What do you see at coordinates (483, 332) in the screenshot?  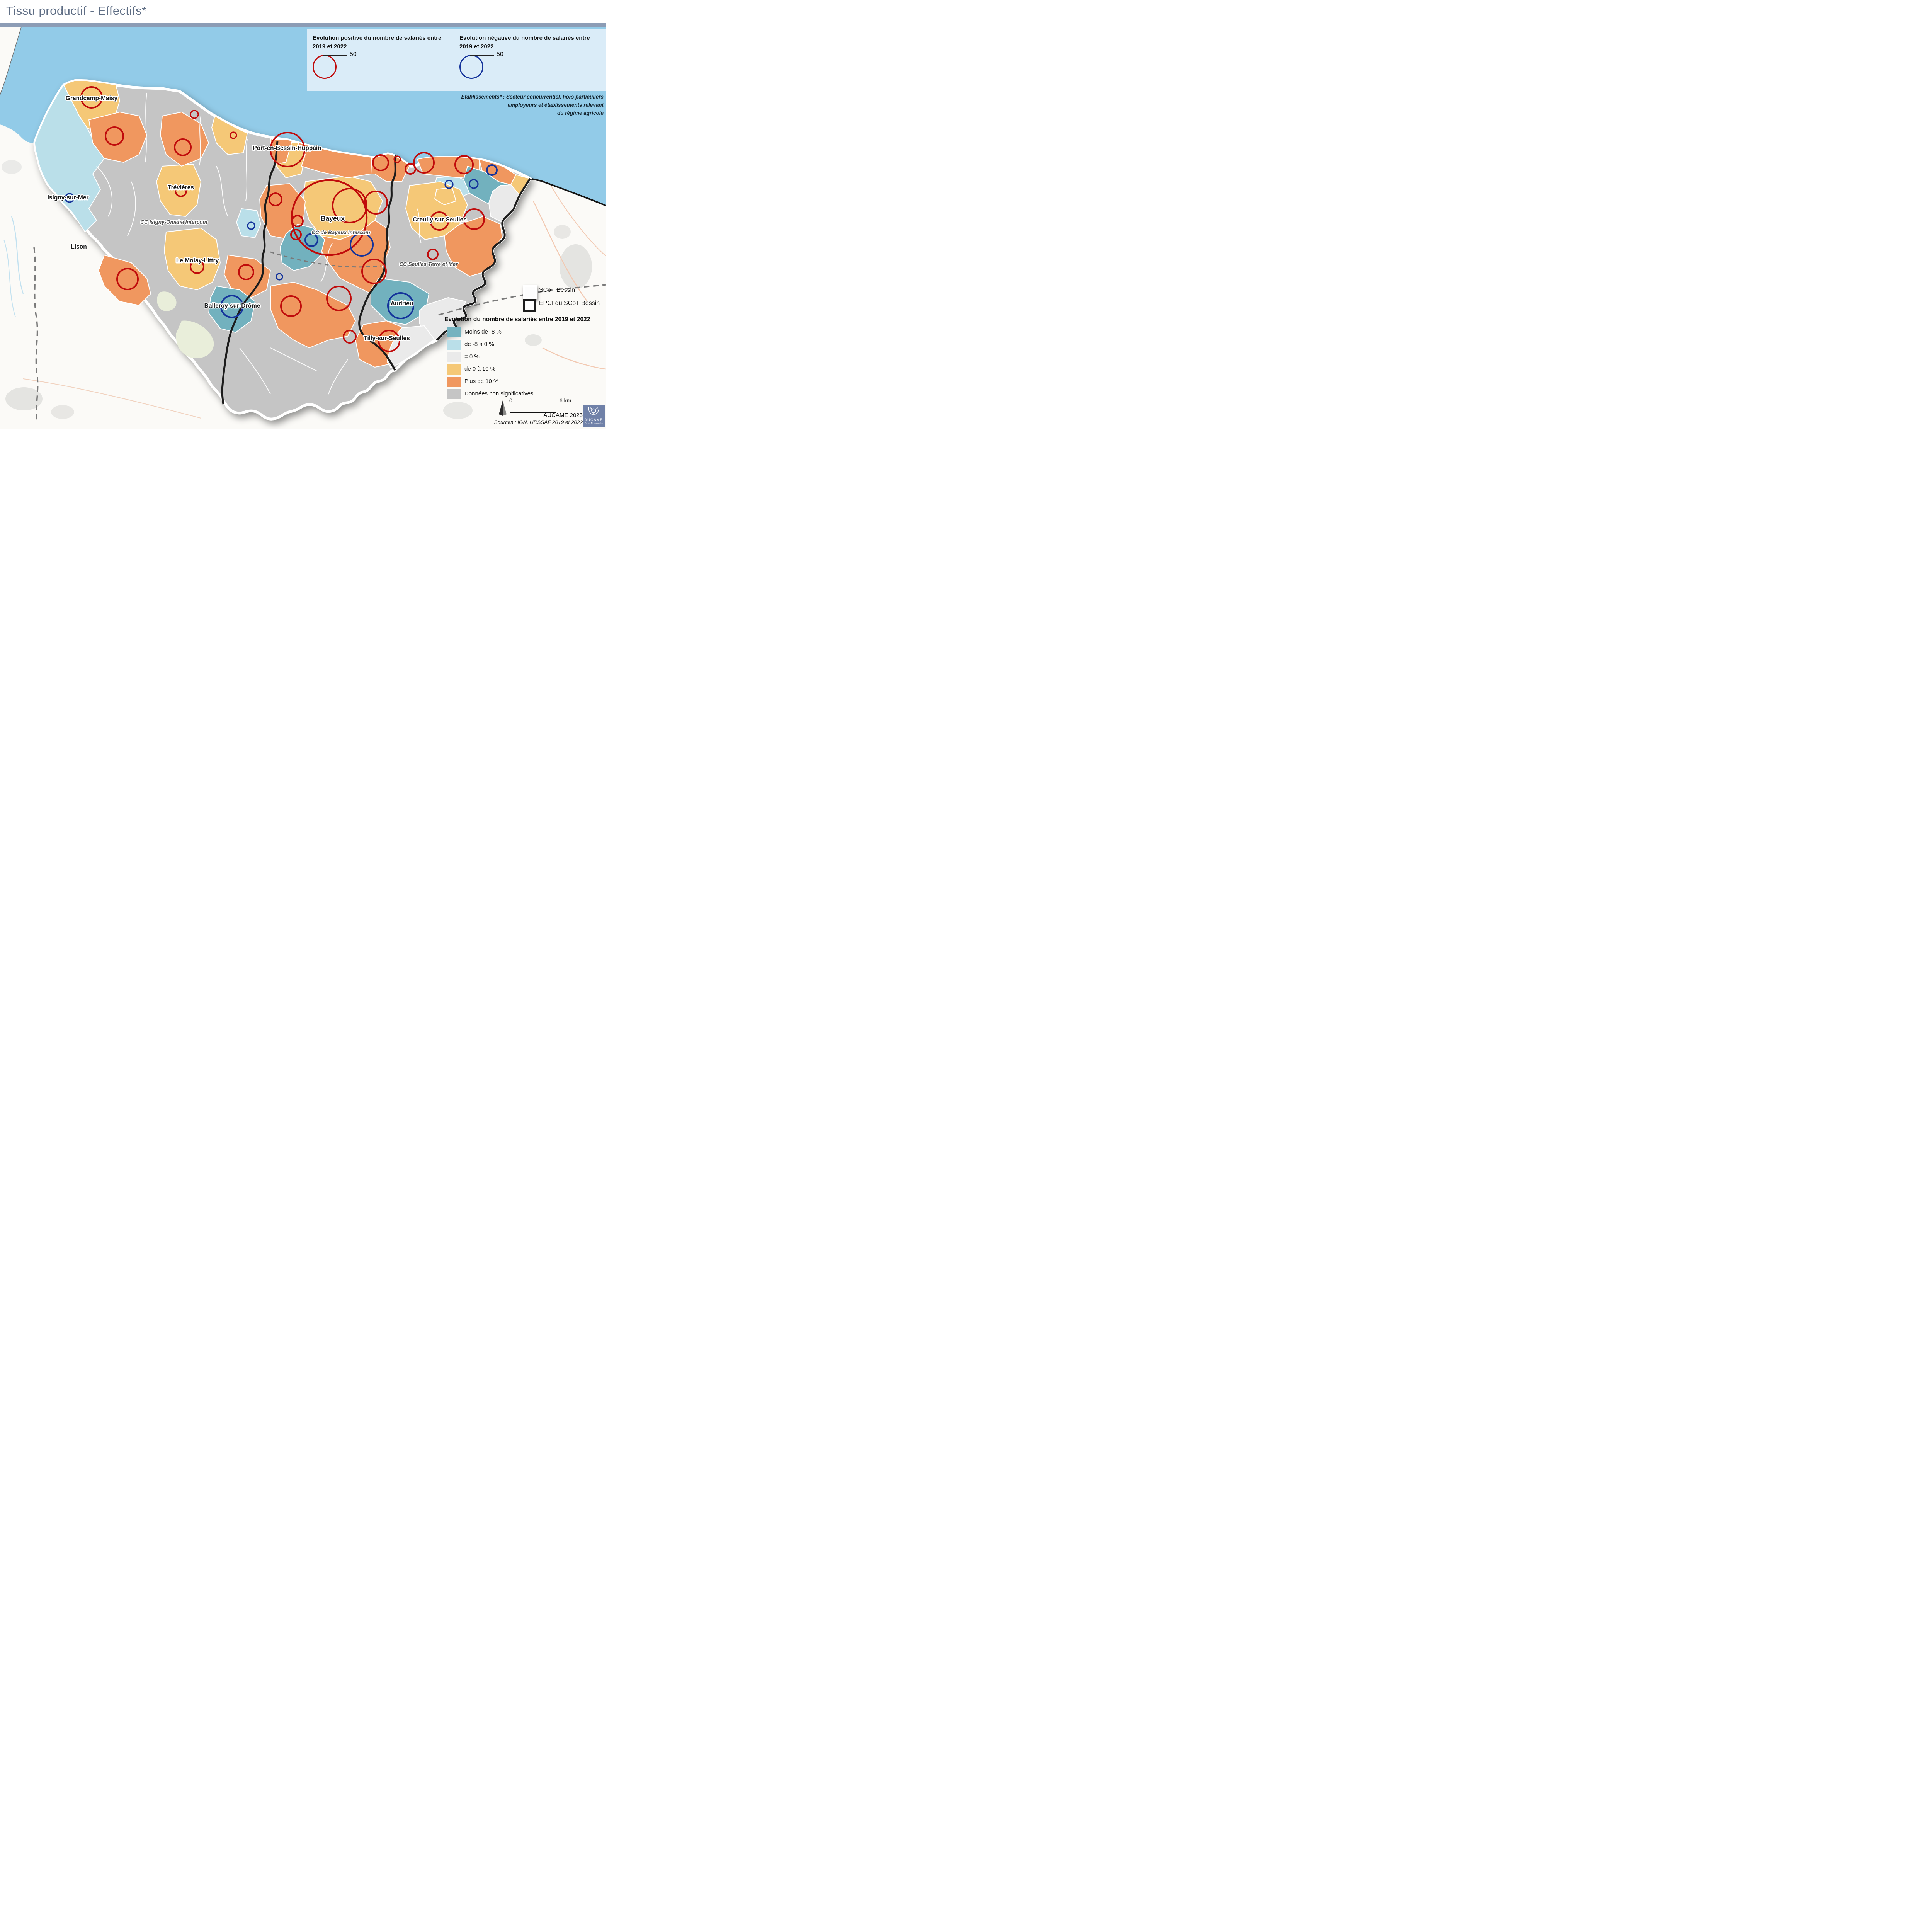 I see `class-label: Moins de -8 %` at bounding box center [483, 332].